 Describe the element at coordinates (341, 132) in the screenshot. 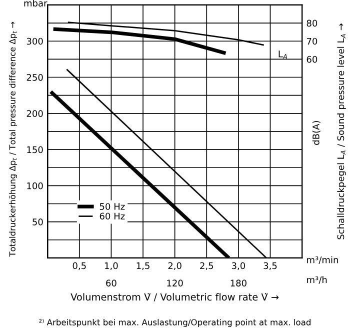

I see `y2-axis-title: Schalldruckpegel L$_{A}$ / Sound pressure level L$_{A}$ →` at that location.